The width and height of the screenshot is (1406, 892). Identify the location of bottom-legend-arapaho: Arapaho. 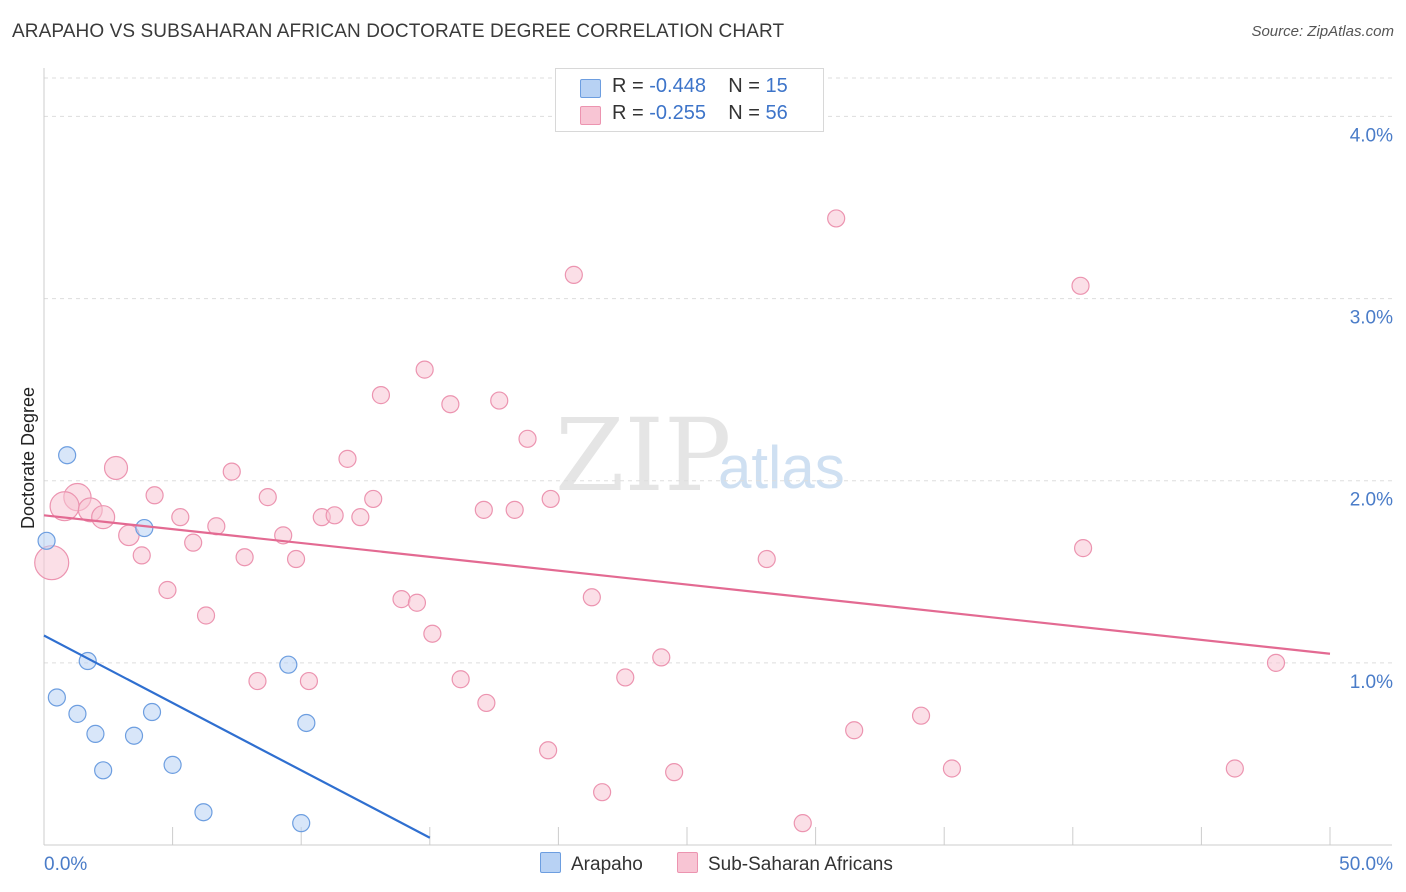
(591, 864).